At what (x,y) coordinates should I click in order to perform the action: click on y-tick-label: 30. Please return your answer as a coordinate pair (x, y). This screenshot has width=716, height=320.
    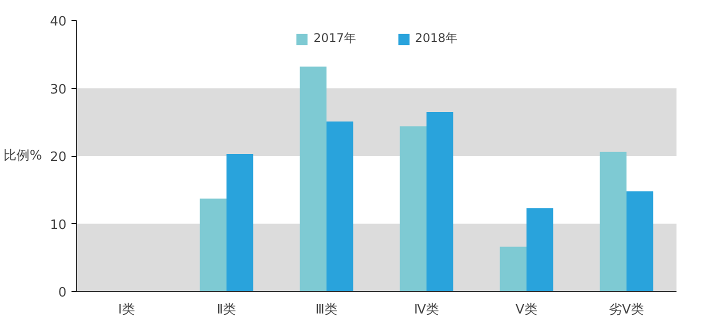
    Looking at the image, I should click on (58, 90).